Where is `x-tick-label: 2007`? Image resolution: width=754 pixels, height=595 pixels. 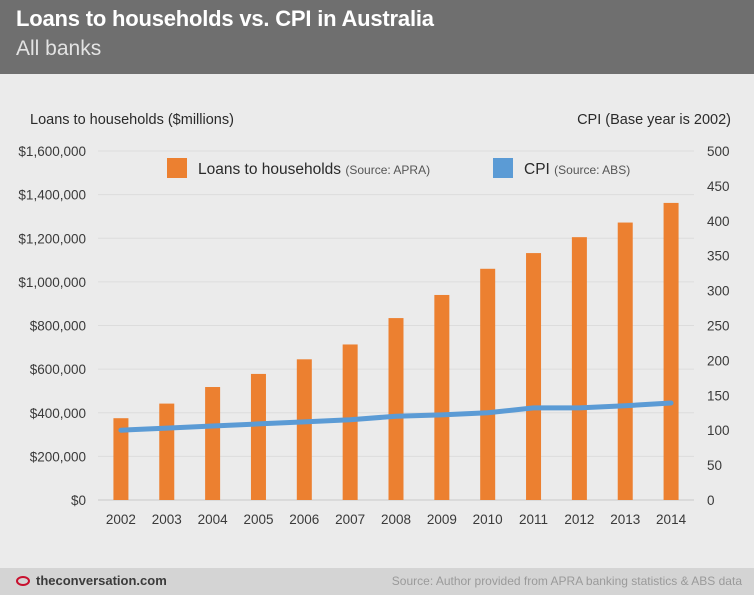
x-tick-label: 2007 is located at coordinates (350, 519).